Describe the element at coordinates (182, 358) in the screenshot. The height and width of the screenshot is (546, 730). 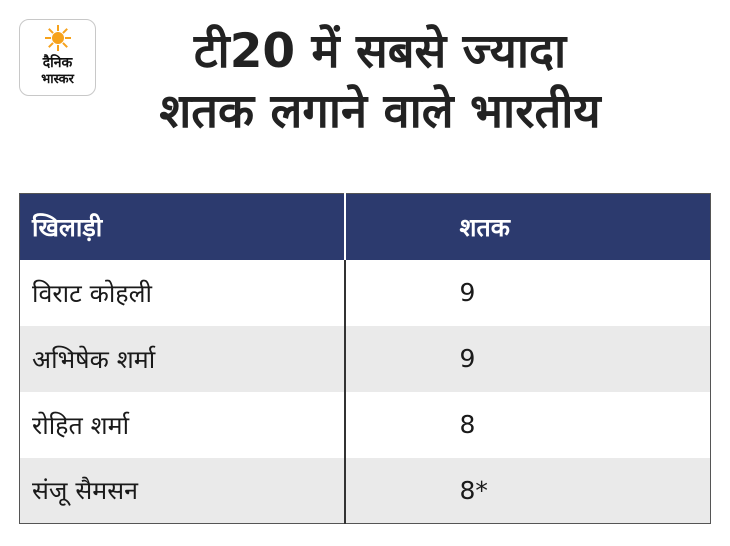
I see `player-name: अभिषेक शर्मा` at that location.